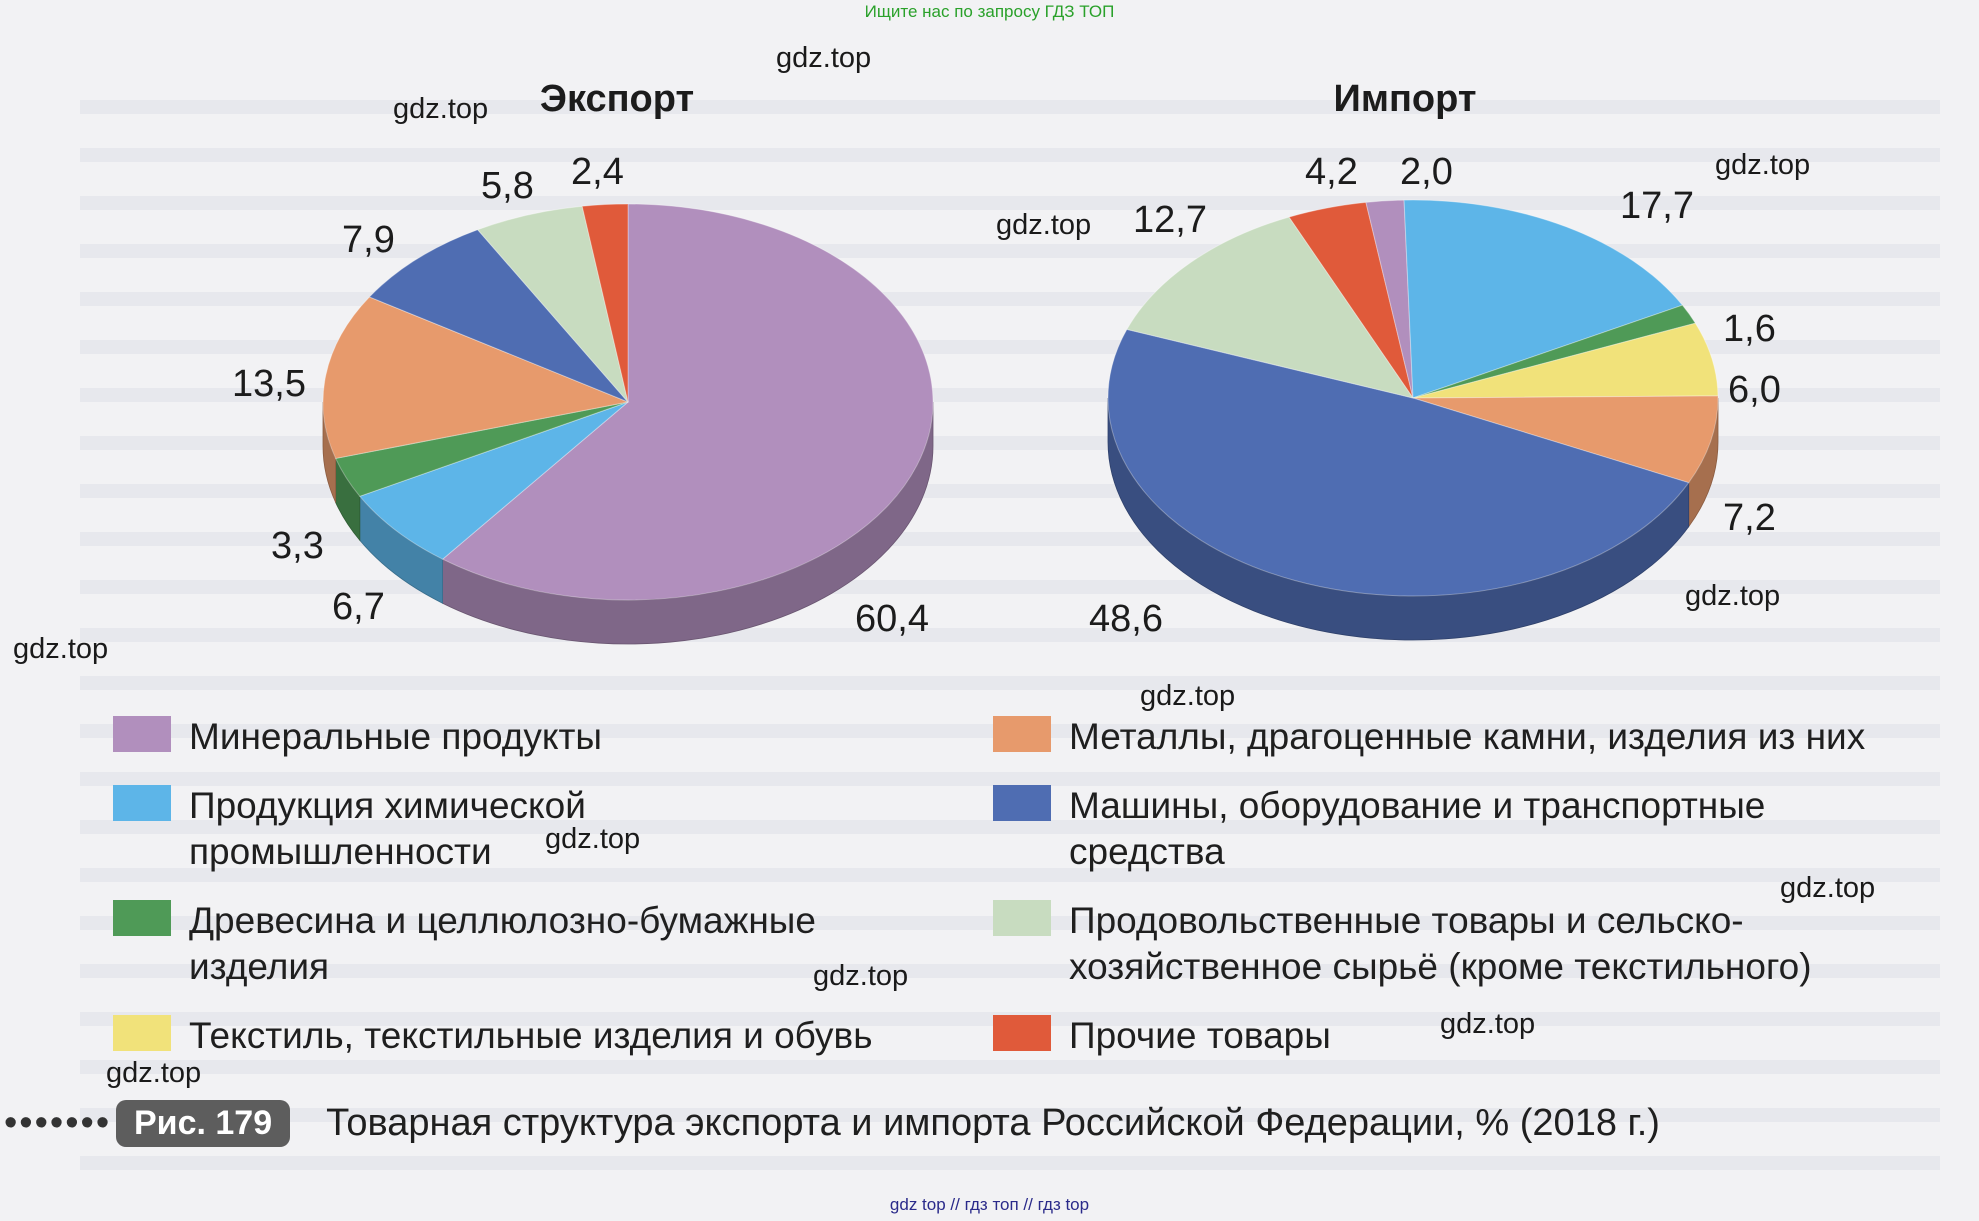 This screenshot has width=1979, height=1221. Describe the element at coordinates (358, 607) in the screenshot. I see `pie-value-label: 6,7` at that location.